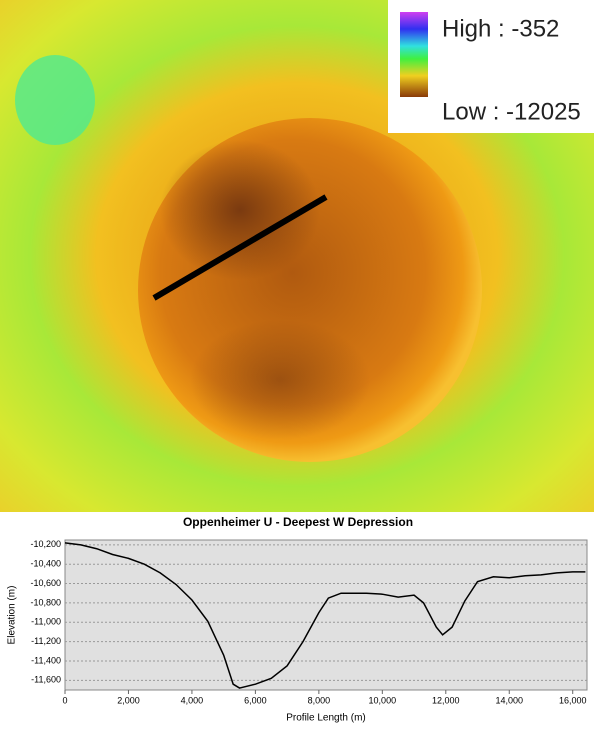  What do you see at coordinates (509, 700) in the screenshot?
I see `x-tick-label: 14,000` at bounding box center [509, 700].